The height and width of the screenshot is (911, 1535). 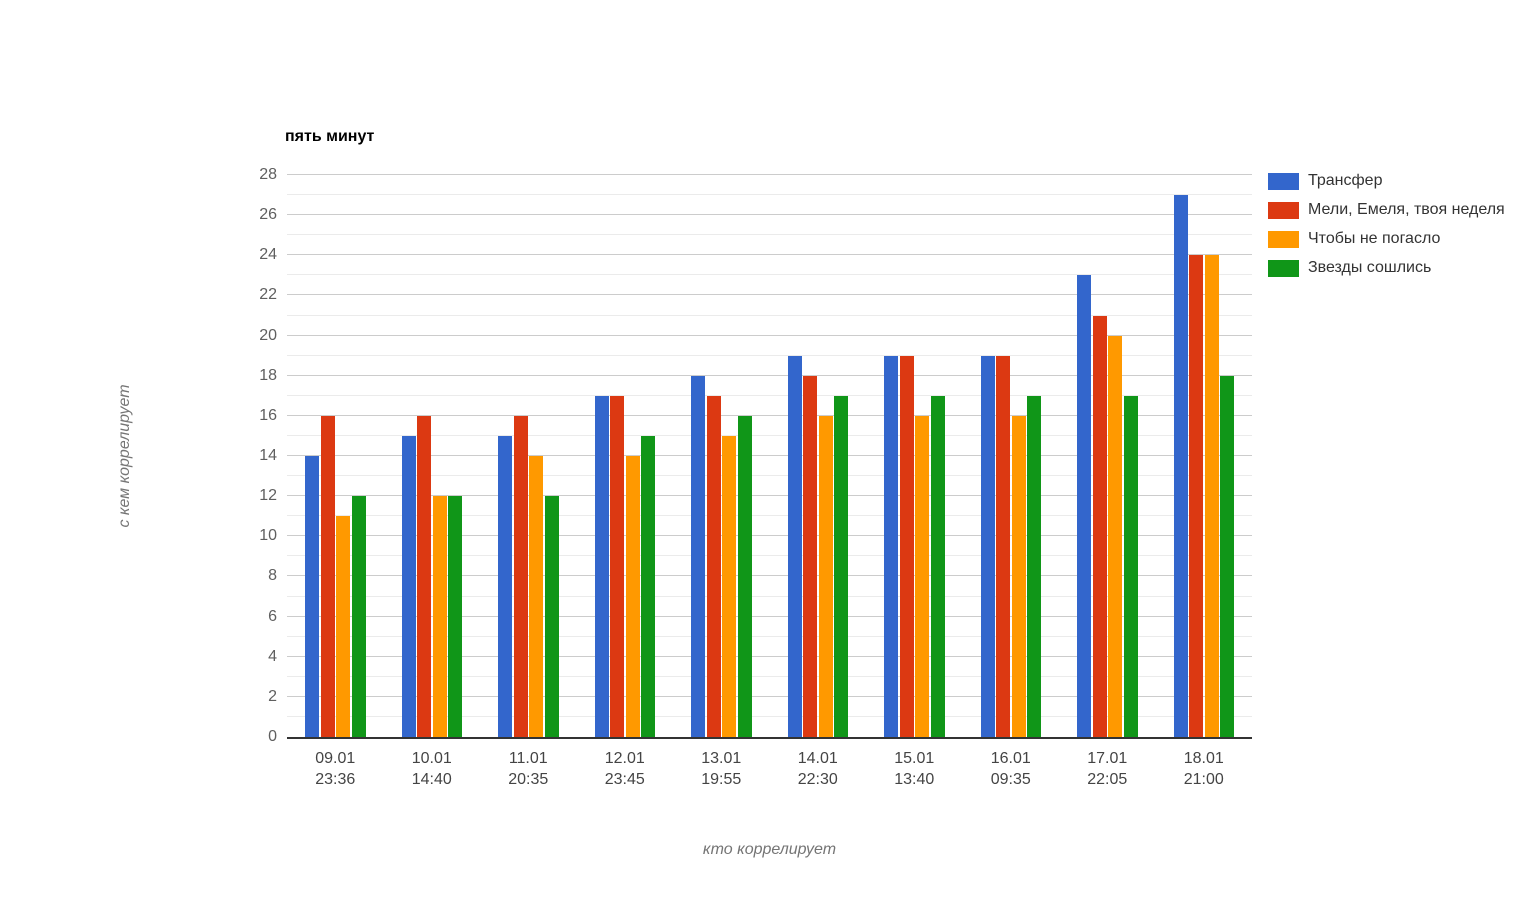 What do you see at coordinates (268, 536) in the screenshot?
I see `y-axis-tick-label: 10` at bounding box center [268, 536].